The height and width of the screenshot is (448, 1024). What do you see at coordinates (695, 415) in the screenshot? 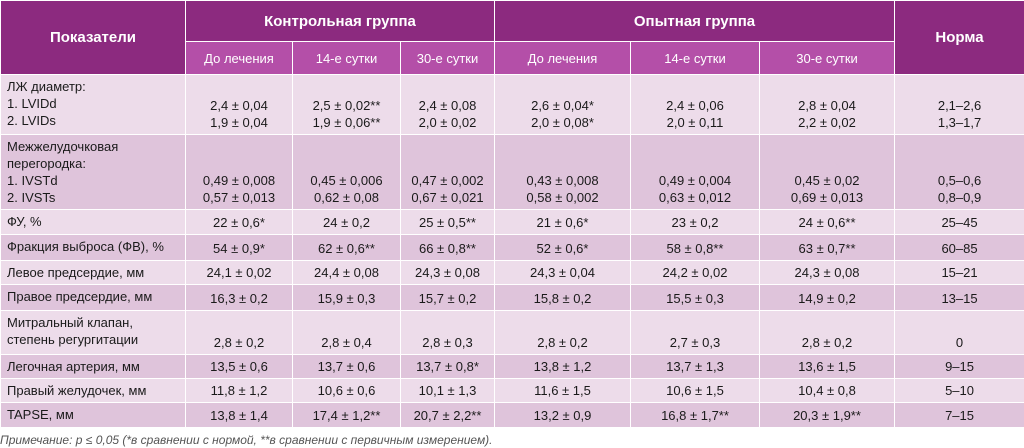
I see `value-cell: 16,8 ± 1,7**` at bounding box center [695, 415].